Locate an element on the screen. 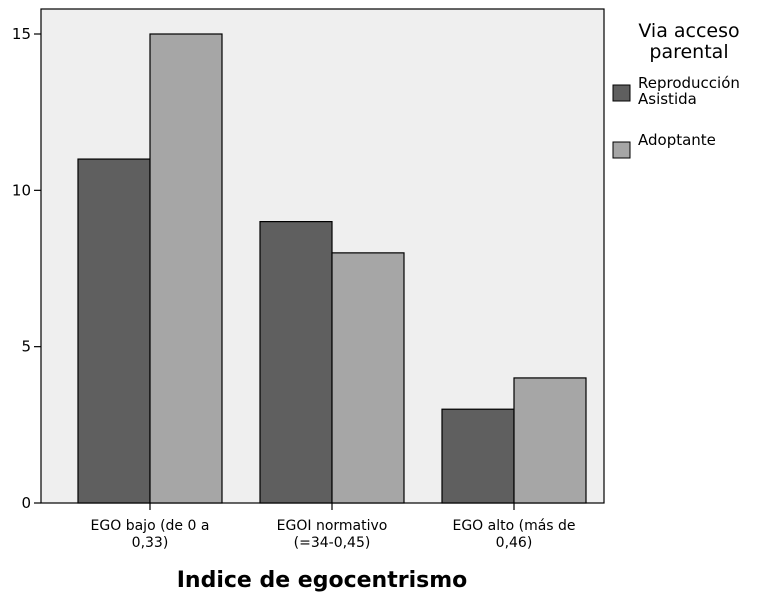 The width and height of the screenshot is (769, 593). bar-series1-cat1 is located at coordinates (368, 378).